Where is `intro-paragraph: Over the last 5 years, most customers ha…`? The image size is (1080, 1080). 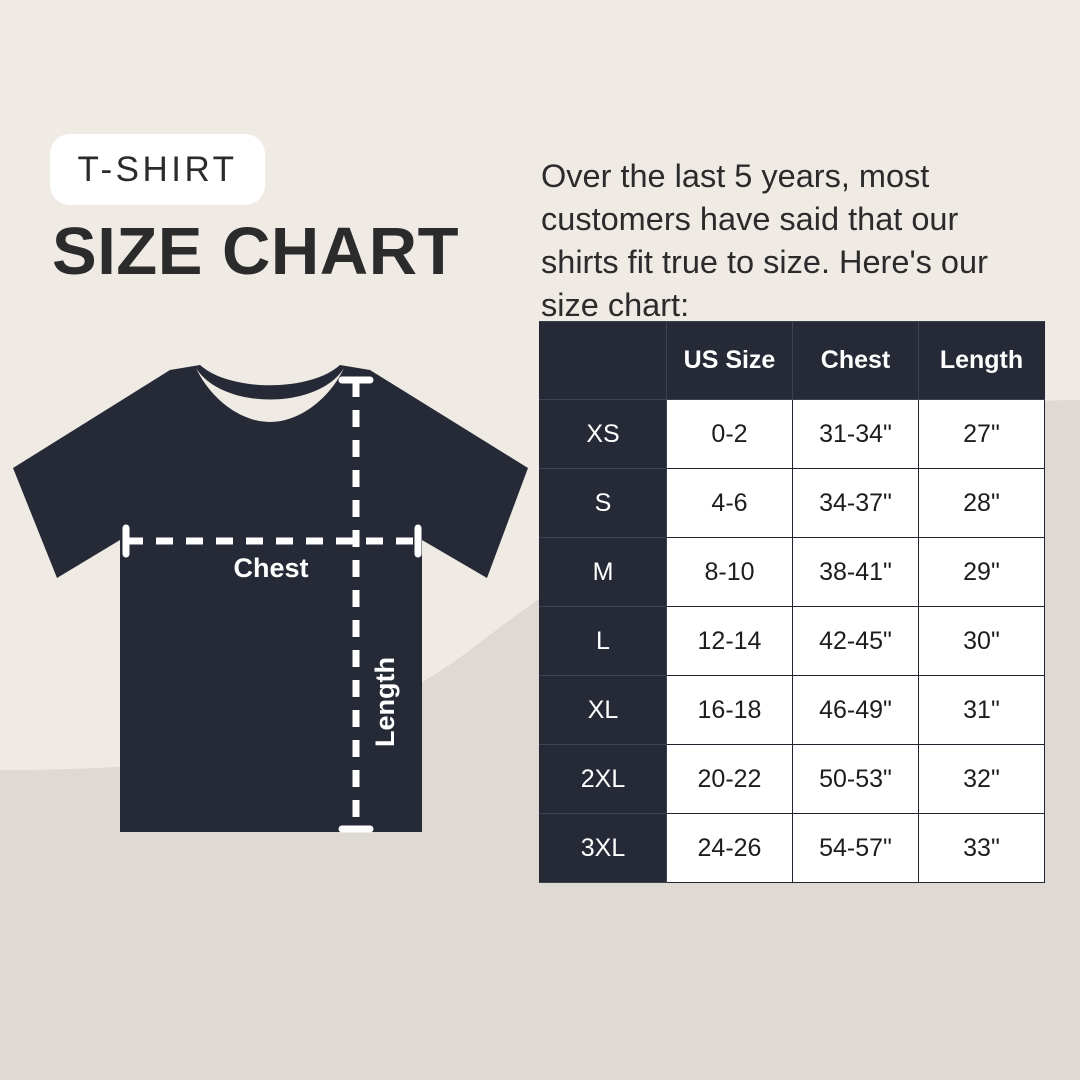
intro-paragraph: Over the last 5 years, most customers ha… is located at coordinates (764, 240).